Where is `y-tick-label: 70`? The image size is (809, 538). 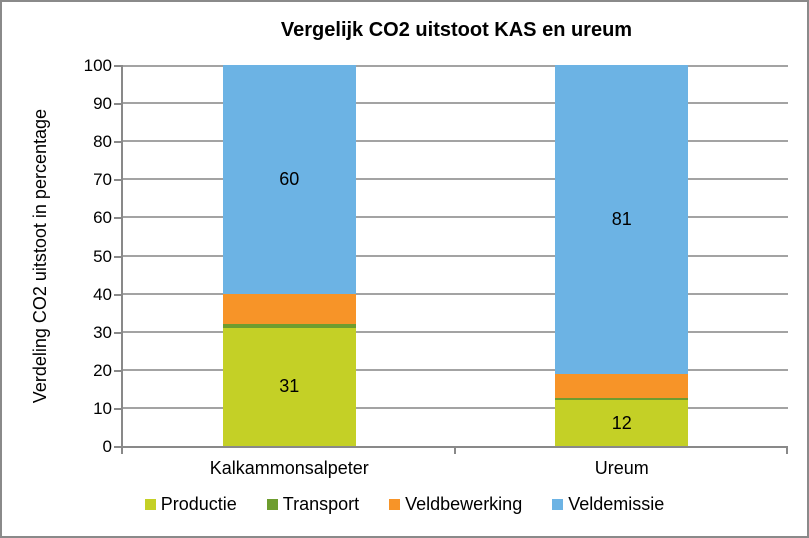
y-tick-label: 70 is located at coordinates (102, 180).